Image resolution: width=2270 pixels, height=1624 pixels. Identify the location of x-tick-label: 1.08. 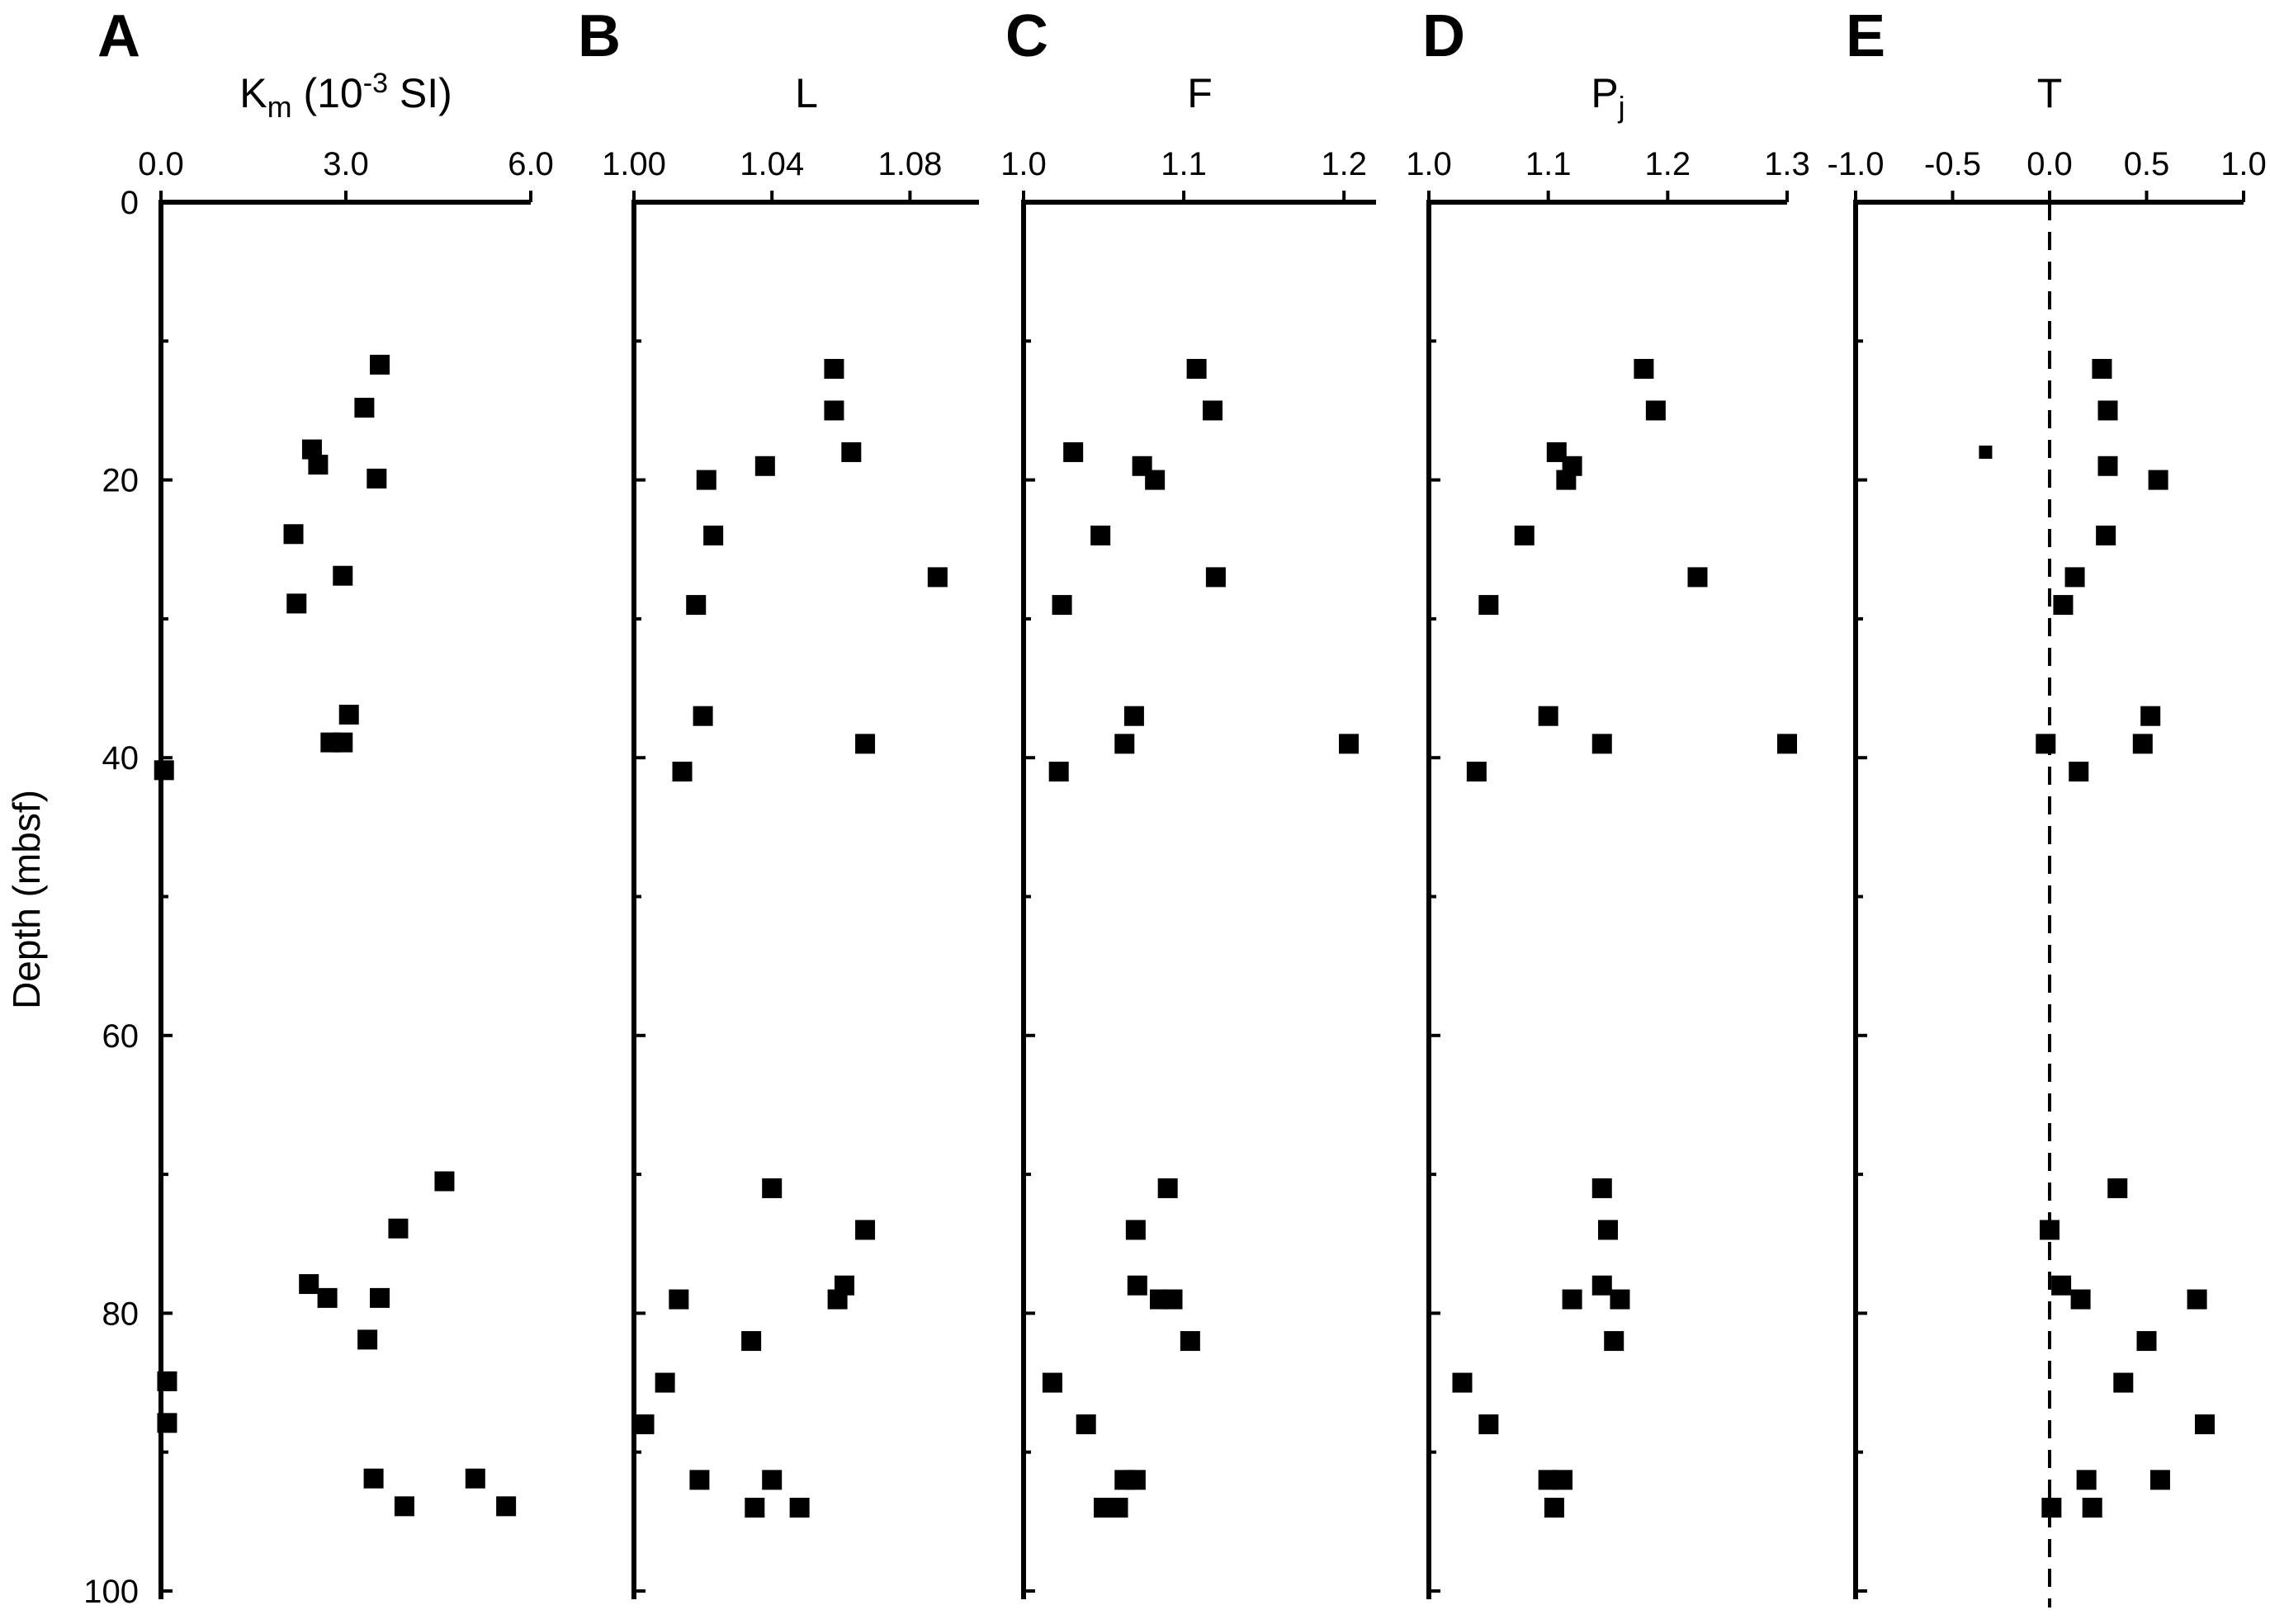
(910, 164).